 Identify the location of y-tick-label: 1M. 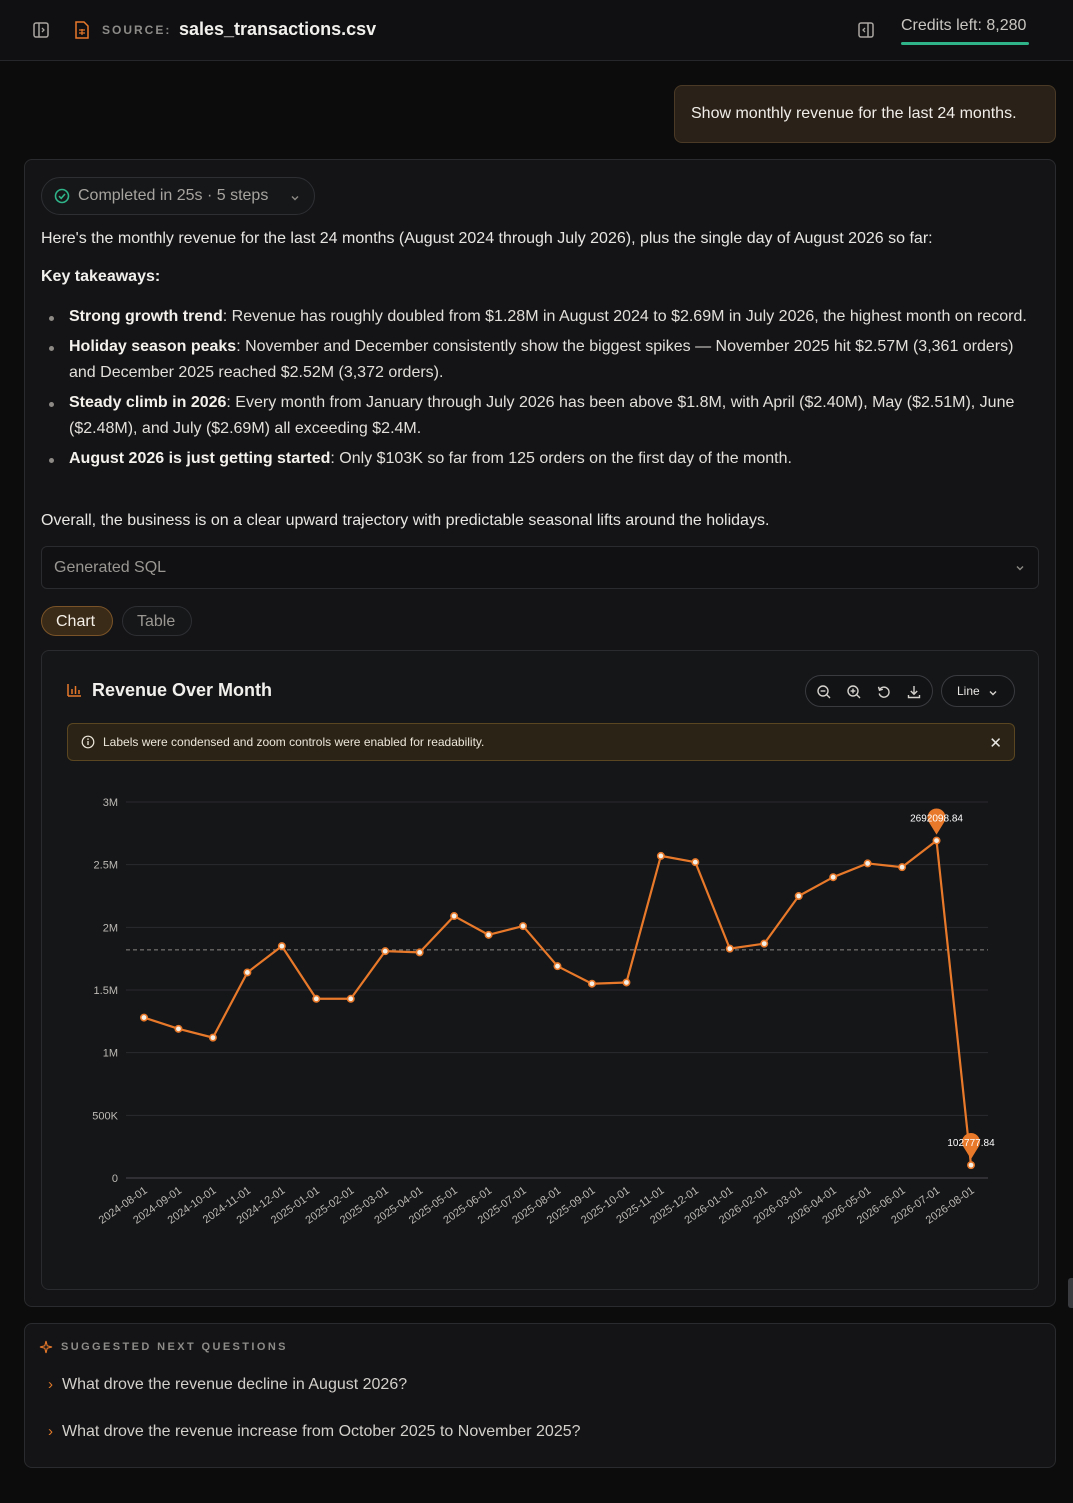
(110, 1054).